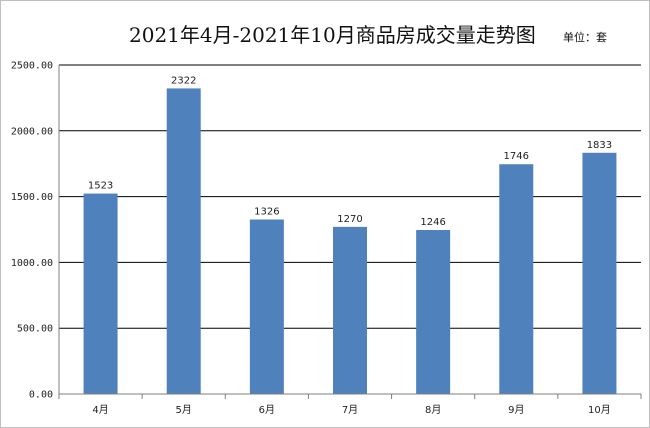  I want to click on chart-title: 2021年4月-2021年10月商品房成交量走势图, so click(332, 35).